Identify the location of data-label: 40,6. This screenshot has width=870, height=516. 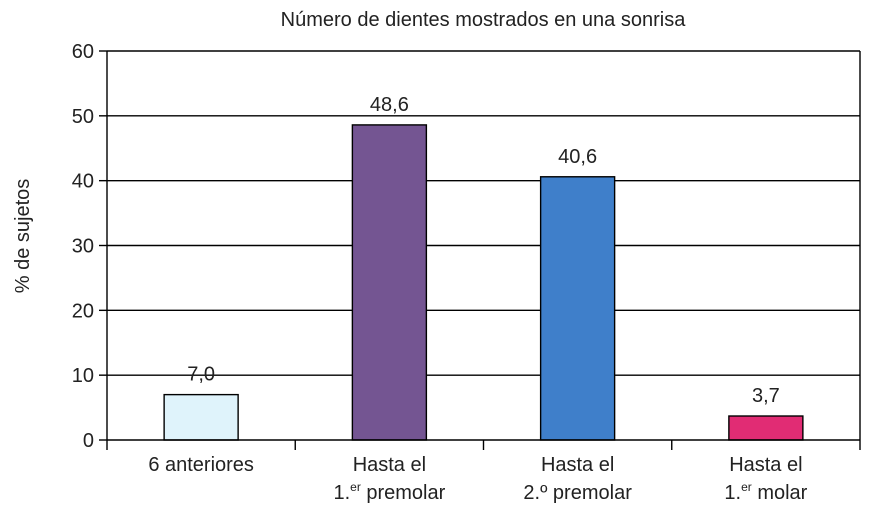
(577, 157).